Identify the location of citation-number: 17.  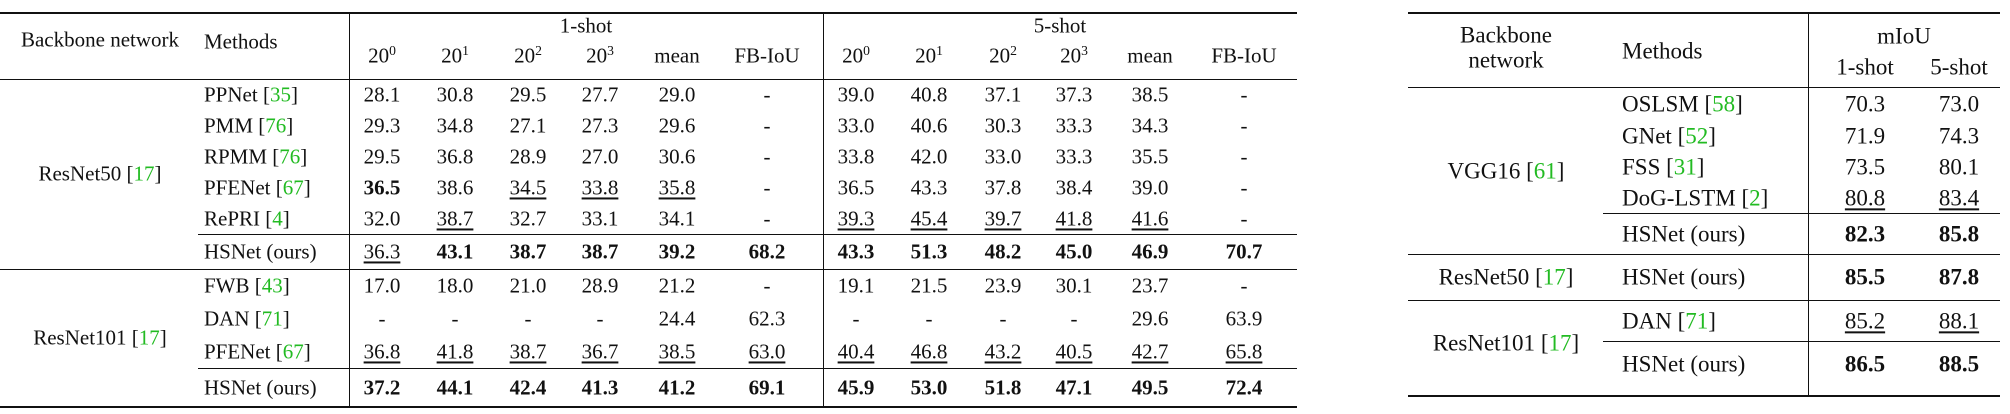
(1554, 277).